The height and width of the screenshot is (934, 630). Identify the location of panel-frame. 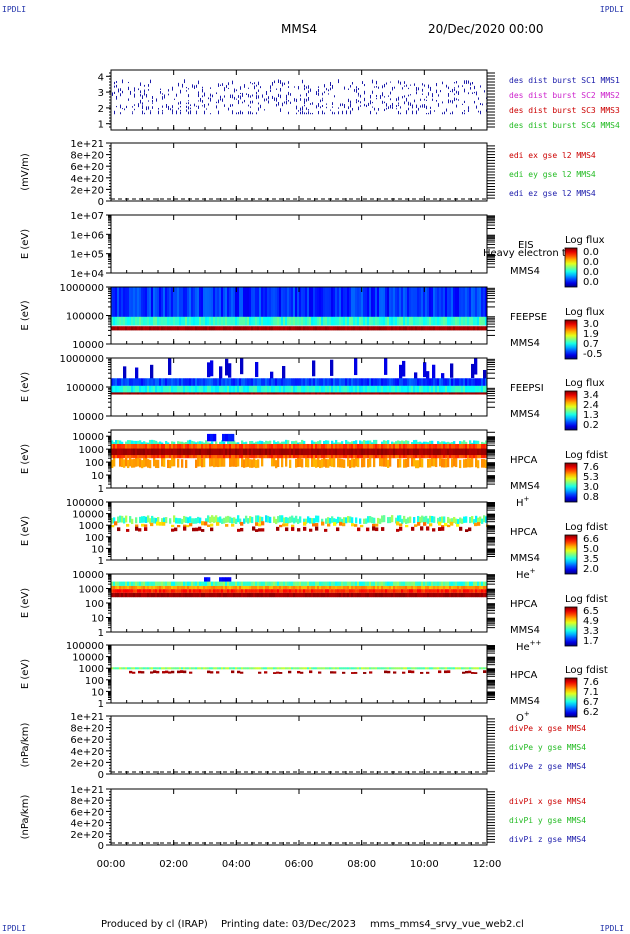
(299, 172).